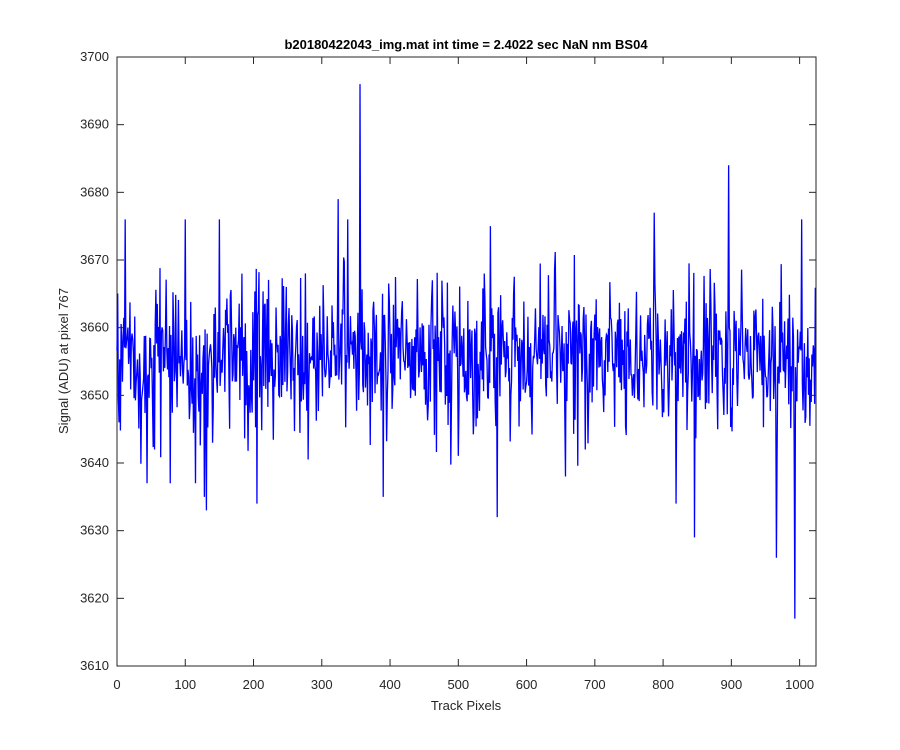 The image size is (900, 750). What do you see at coordinates (94, 597) in the screenshot?
I see `y-tick-label: 3620` at bounding box center [94, 597].